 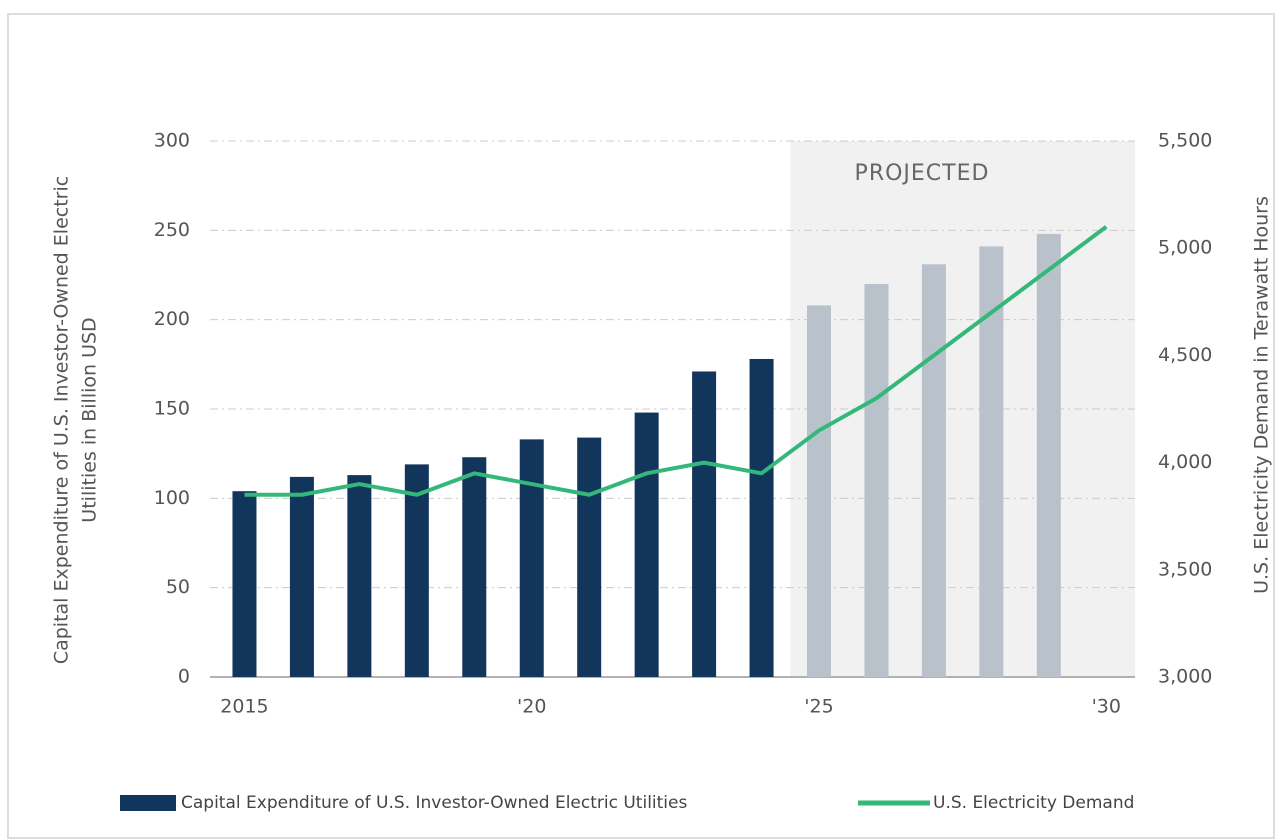 What do you see at coordinates (922, 173) in the screenshot?
I see `projected-label: PROJECTED` at bounding box center [922, 173].